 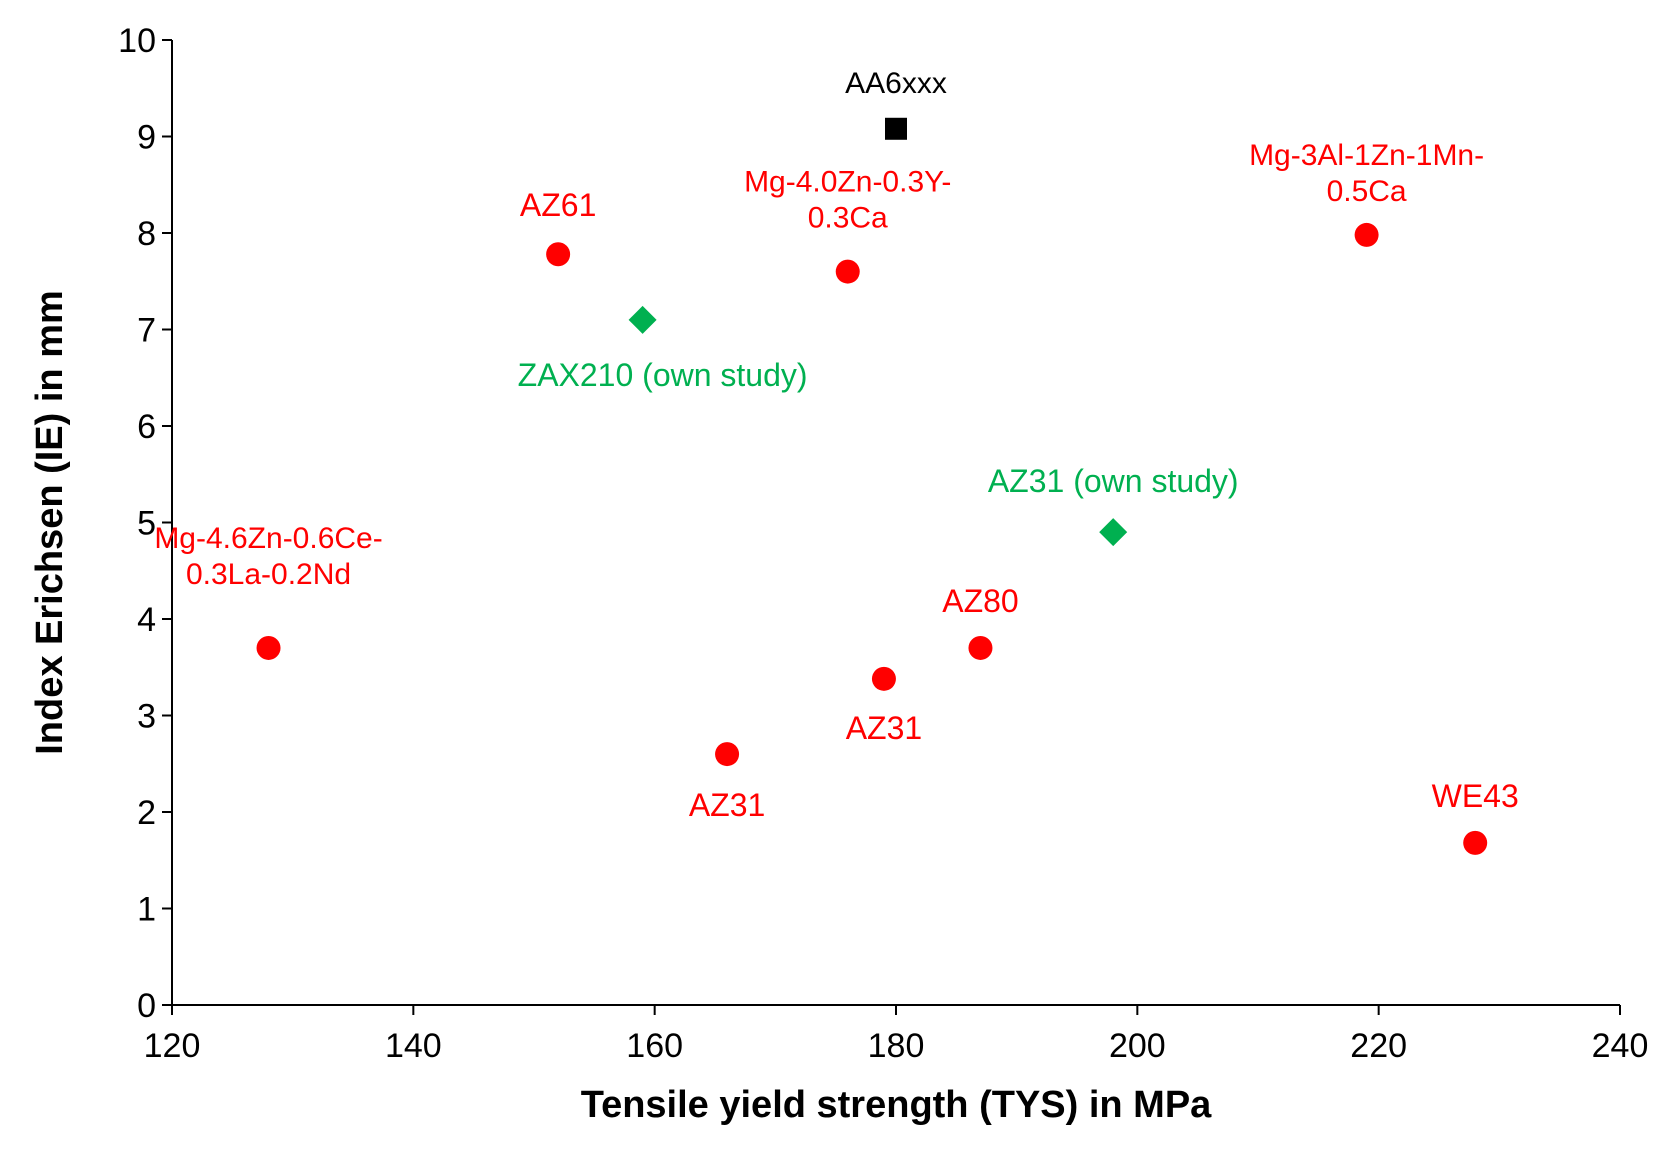 What do you see at coordinates (558, 205) in the screenshot?
I see `data-point-label: AZ61` at bounding box center [558, 205].